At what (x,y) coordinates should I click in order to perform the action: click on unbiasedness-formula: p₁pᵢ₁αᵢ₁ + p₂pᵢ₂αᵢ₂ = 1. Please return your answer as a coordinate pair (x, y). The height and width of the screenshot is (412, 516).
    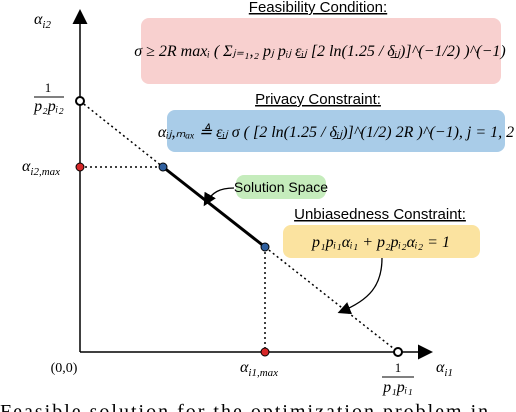
    Looking at the image, I should click on (380, 242).